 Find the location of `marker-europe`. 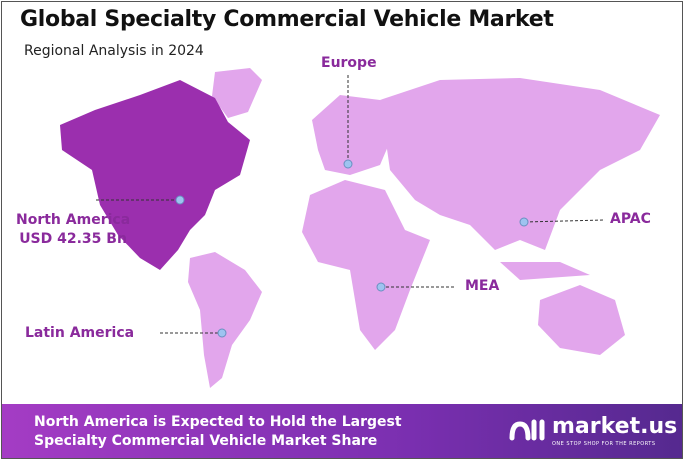

marker-europe is located at coordinates (348, 164).